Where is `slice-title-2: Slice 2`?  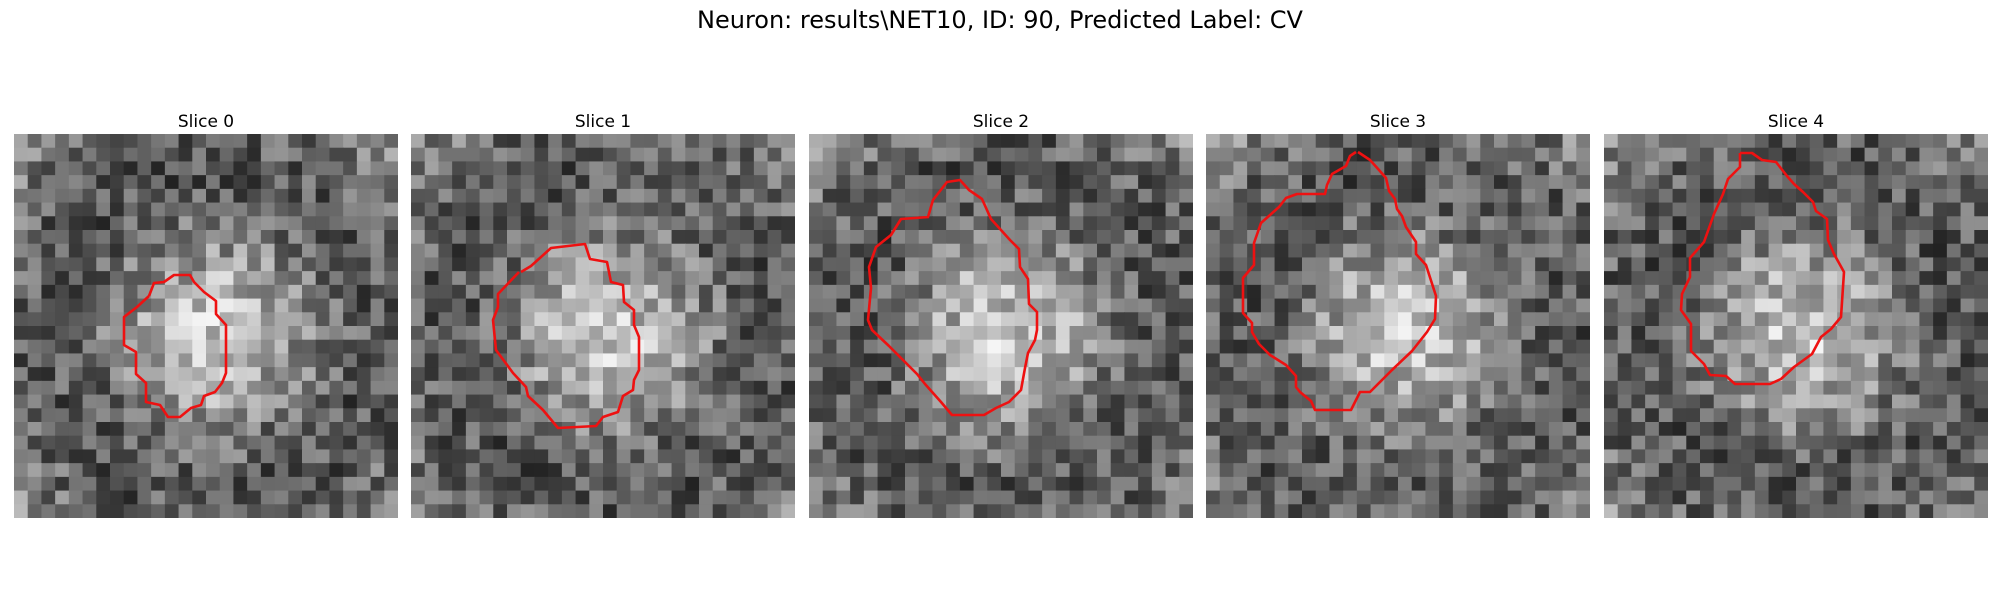
slice-title-2: Slice 2 is located at coordinates (1001, 122).